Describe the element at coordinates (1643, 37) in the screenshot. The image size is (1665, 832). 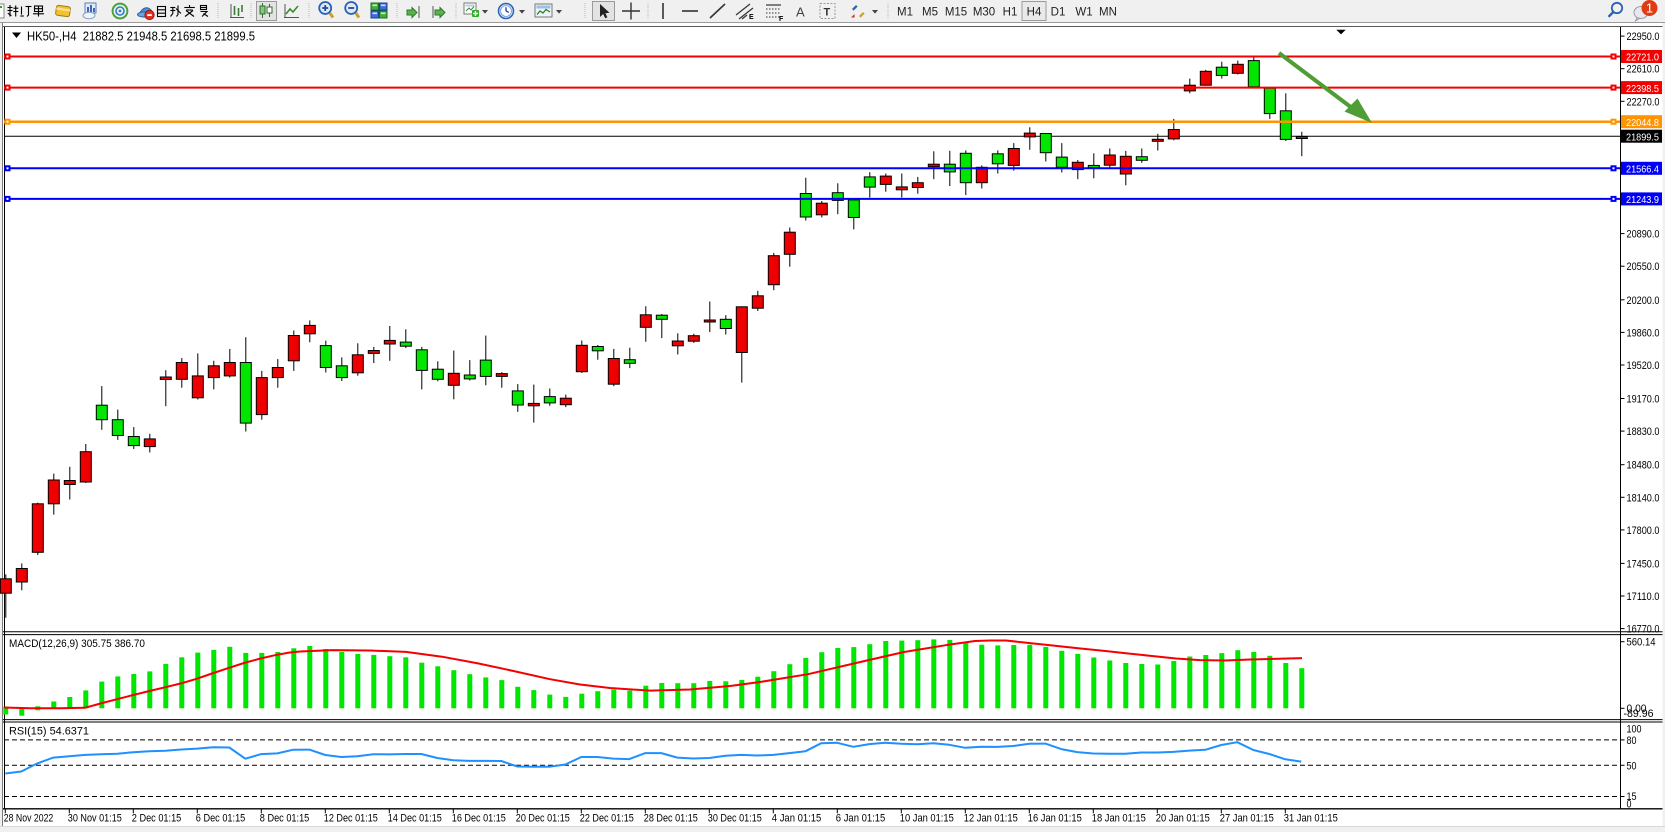
I see `svg-text: 22950.0` at that location.